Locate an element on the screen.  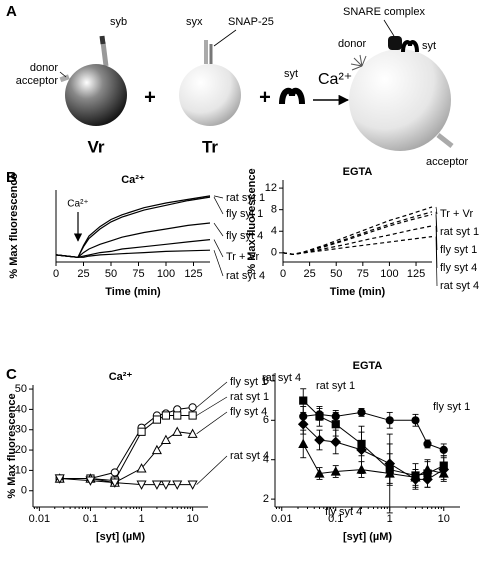
y-tick-label: 30 is located at coordinates (21, 430).